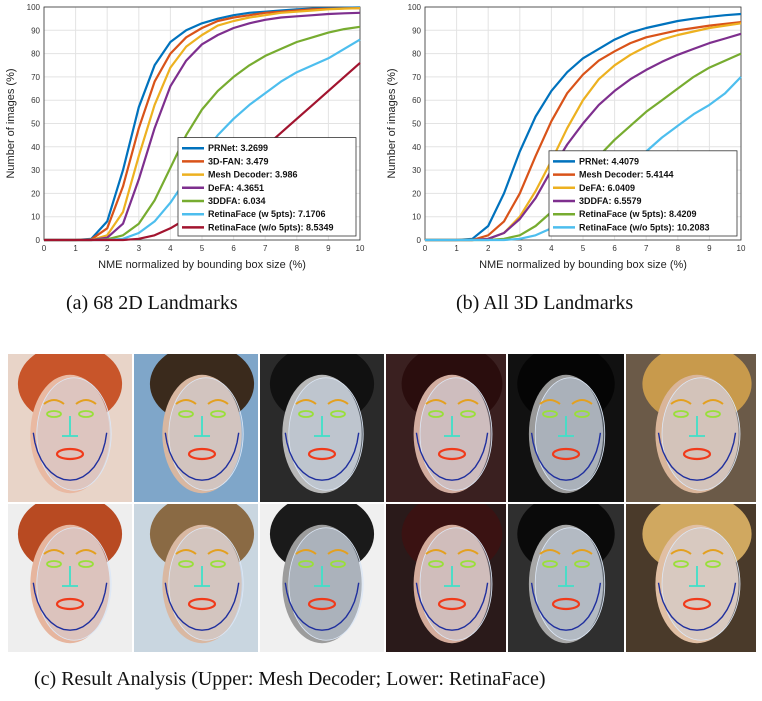  I want to click on x-tick-label: 0, so click(44, 248).